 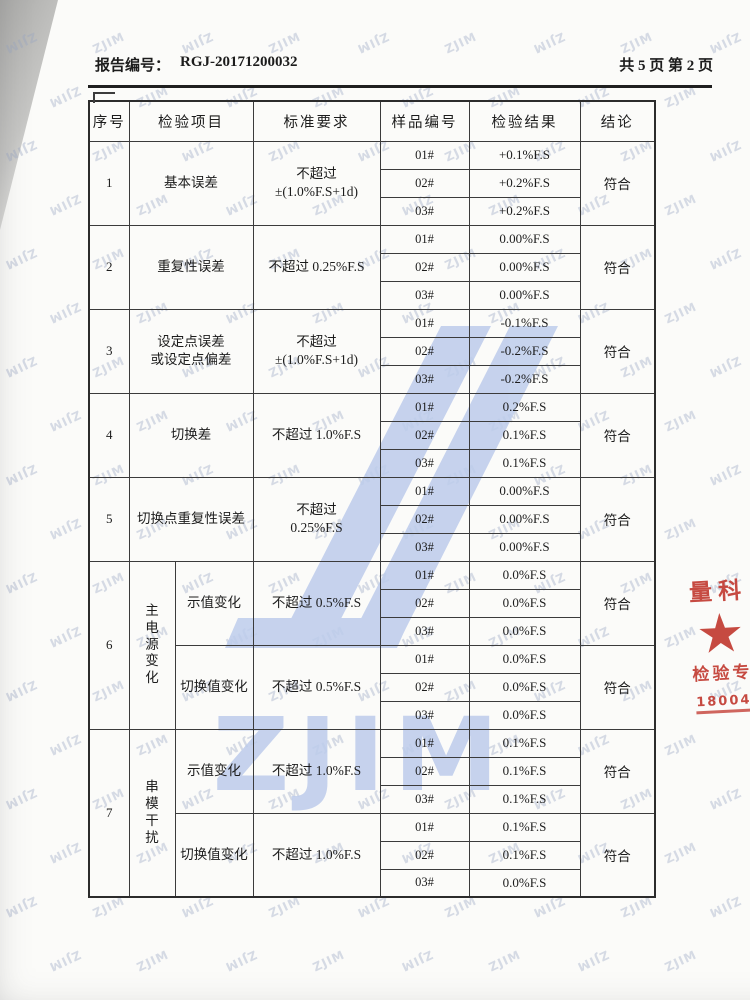 I want to click on table-row: 1 基本误差 不超过 ±(1.0%F.S+1d) 01# +0.1%F.S 符合, so click(x=372, y=183).